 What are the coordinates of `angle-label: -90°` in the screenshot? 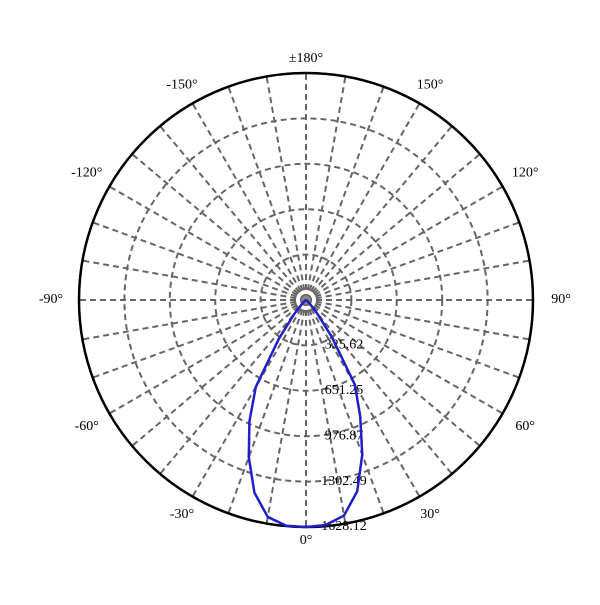 It's located at (51, 299).